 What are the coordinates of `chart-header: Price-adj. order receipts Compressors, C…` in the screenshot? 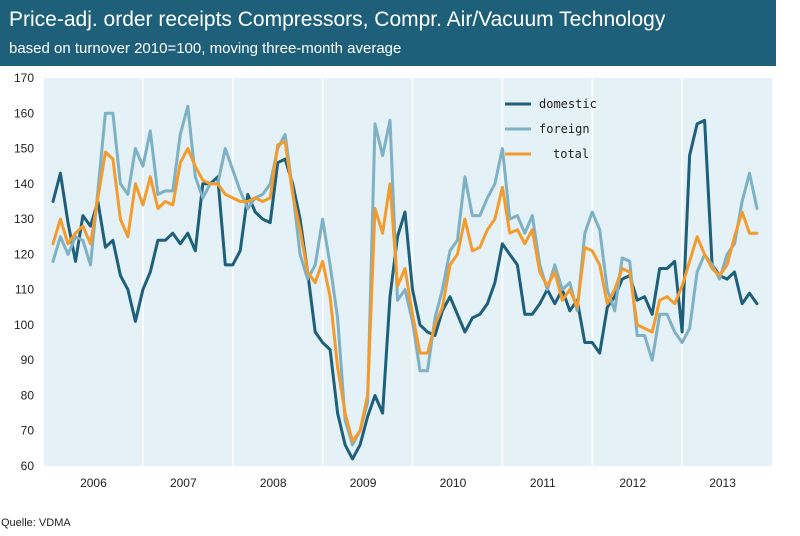 It's located at (388, 33).